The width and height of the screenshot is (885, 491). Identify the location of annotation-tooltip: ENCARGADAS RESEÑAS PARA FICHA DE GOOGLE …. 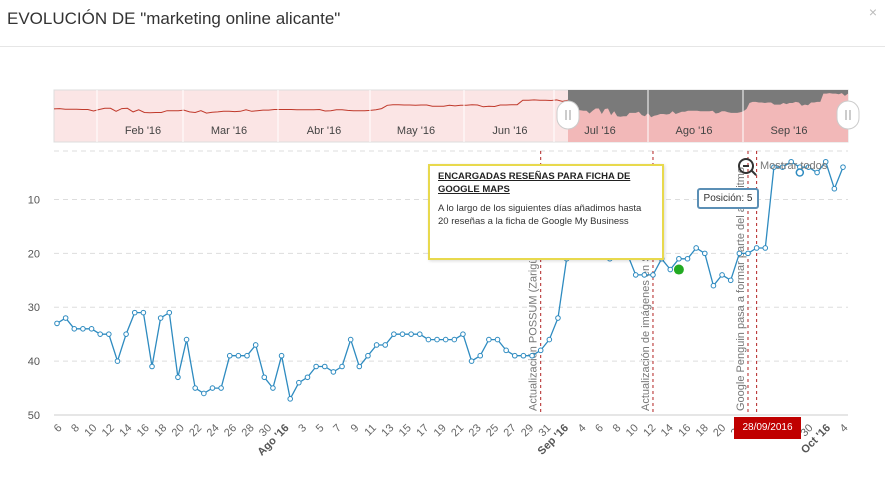
(546, 212).